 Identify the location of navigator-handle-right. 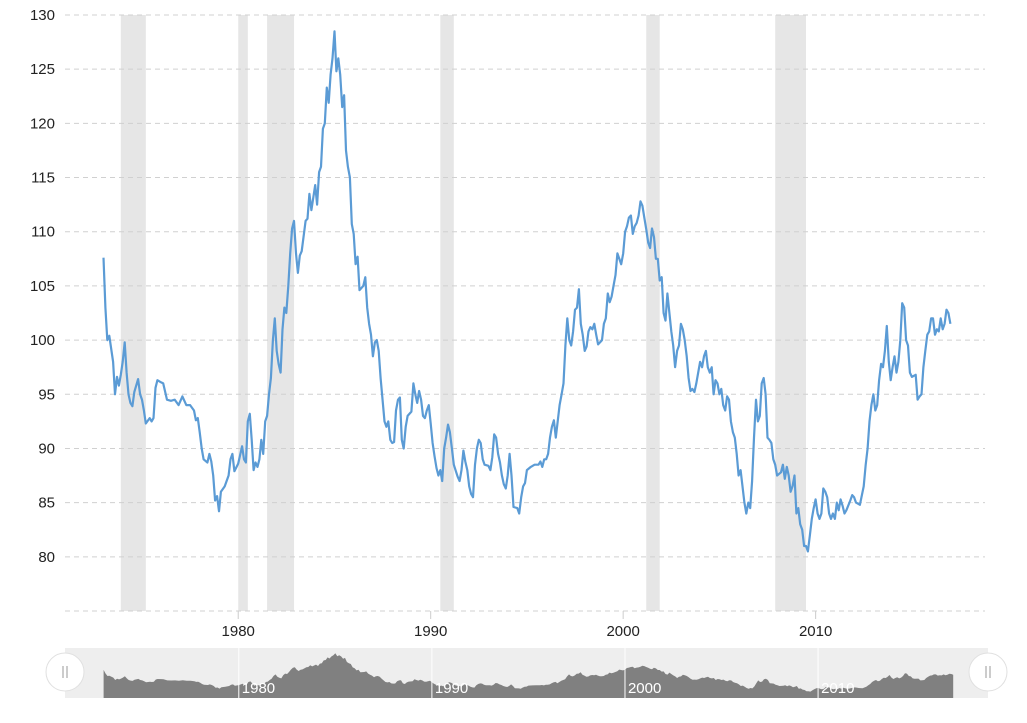
(988, 672).